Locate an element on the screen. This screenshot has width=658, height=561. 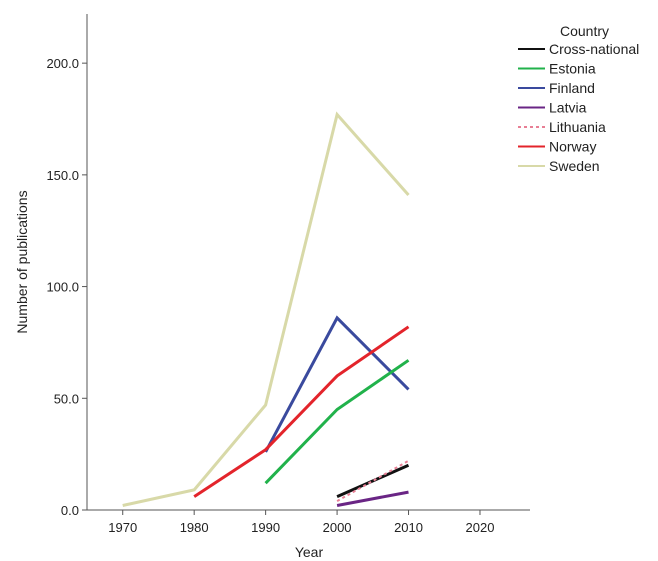
x-tick-label: 1980 is located at coordinates (194, 527).